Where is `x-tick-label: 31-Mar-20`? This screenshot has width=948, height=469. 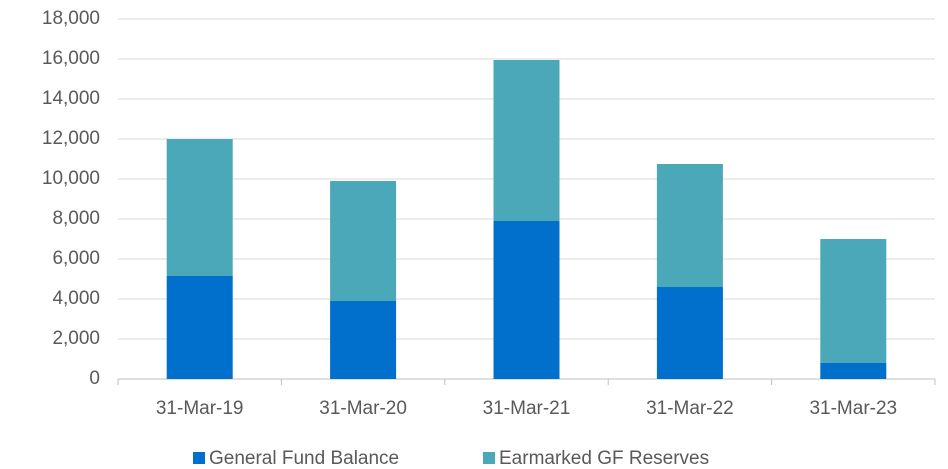
x-tick-label: 31-Mar-20 is located at coordinates (363, 408).